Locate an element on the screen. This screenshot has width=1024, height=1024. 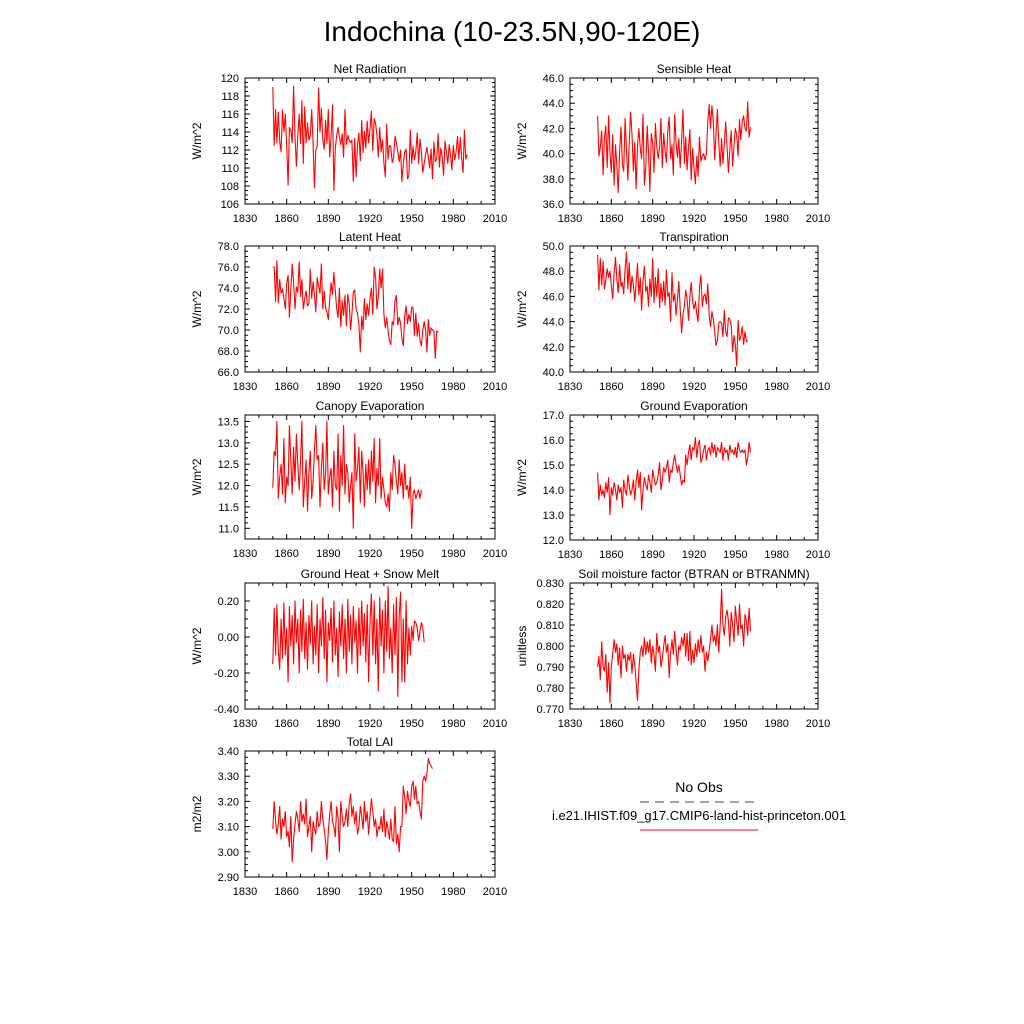
y-tick-label: 38.0 is located at coordinates (553, 180).